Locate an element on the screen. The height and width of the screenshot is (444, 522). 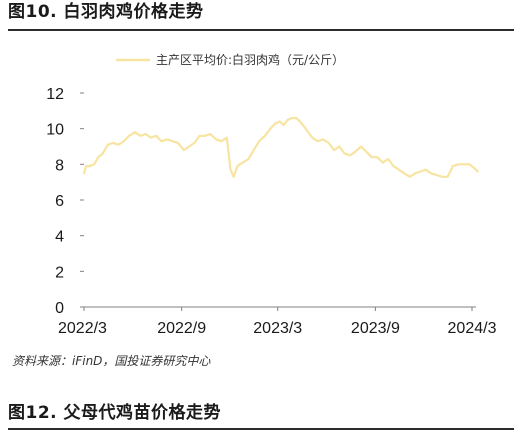
x-axis-ticks: 2022/3 2022/9 2023/3 2023/9 2024/3 is located at coordinates (277, 322).